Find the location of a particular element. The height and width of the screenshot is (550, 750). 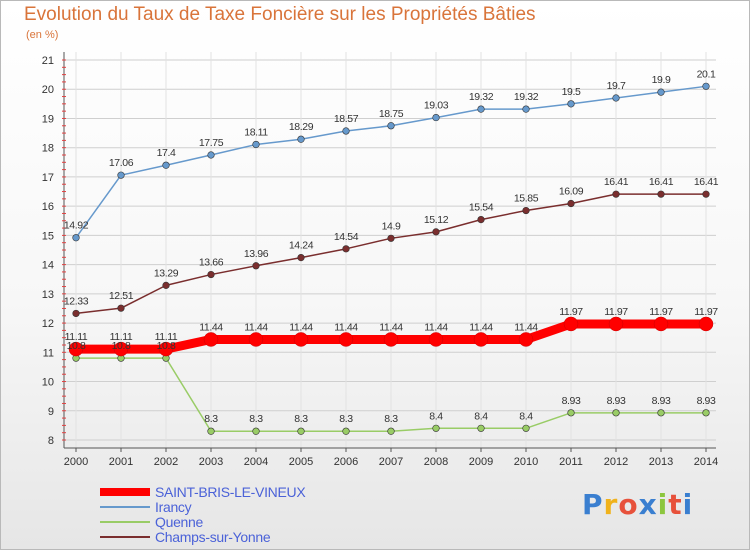

y-tick-label: 17 is located at coordinates (48, 178).